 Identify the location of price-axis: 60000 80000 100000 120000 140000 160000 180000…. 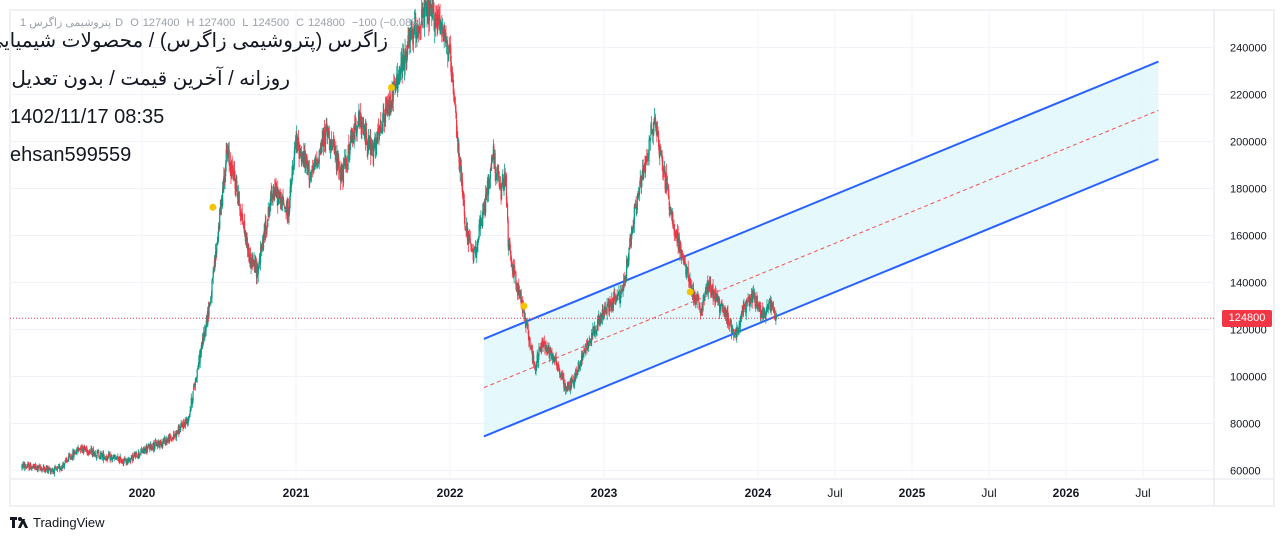
(1248, 260).